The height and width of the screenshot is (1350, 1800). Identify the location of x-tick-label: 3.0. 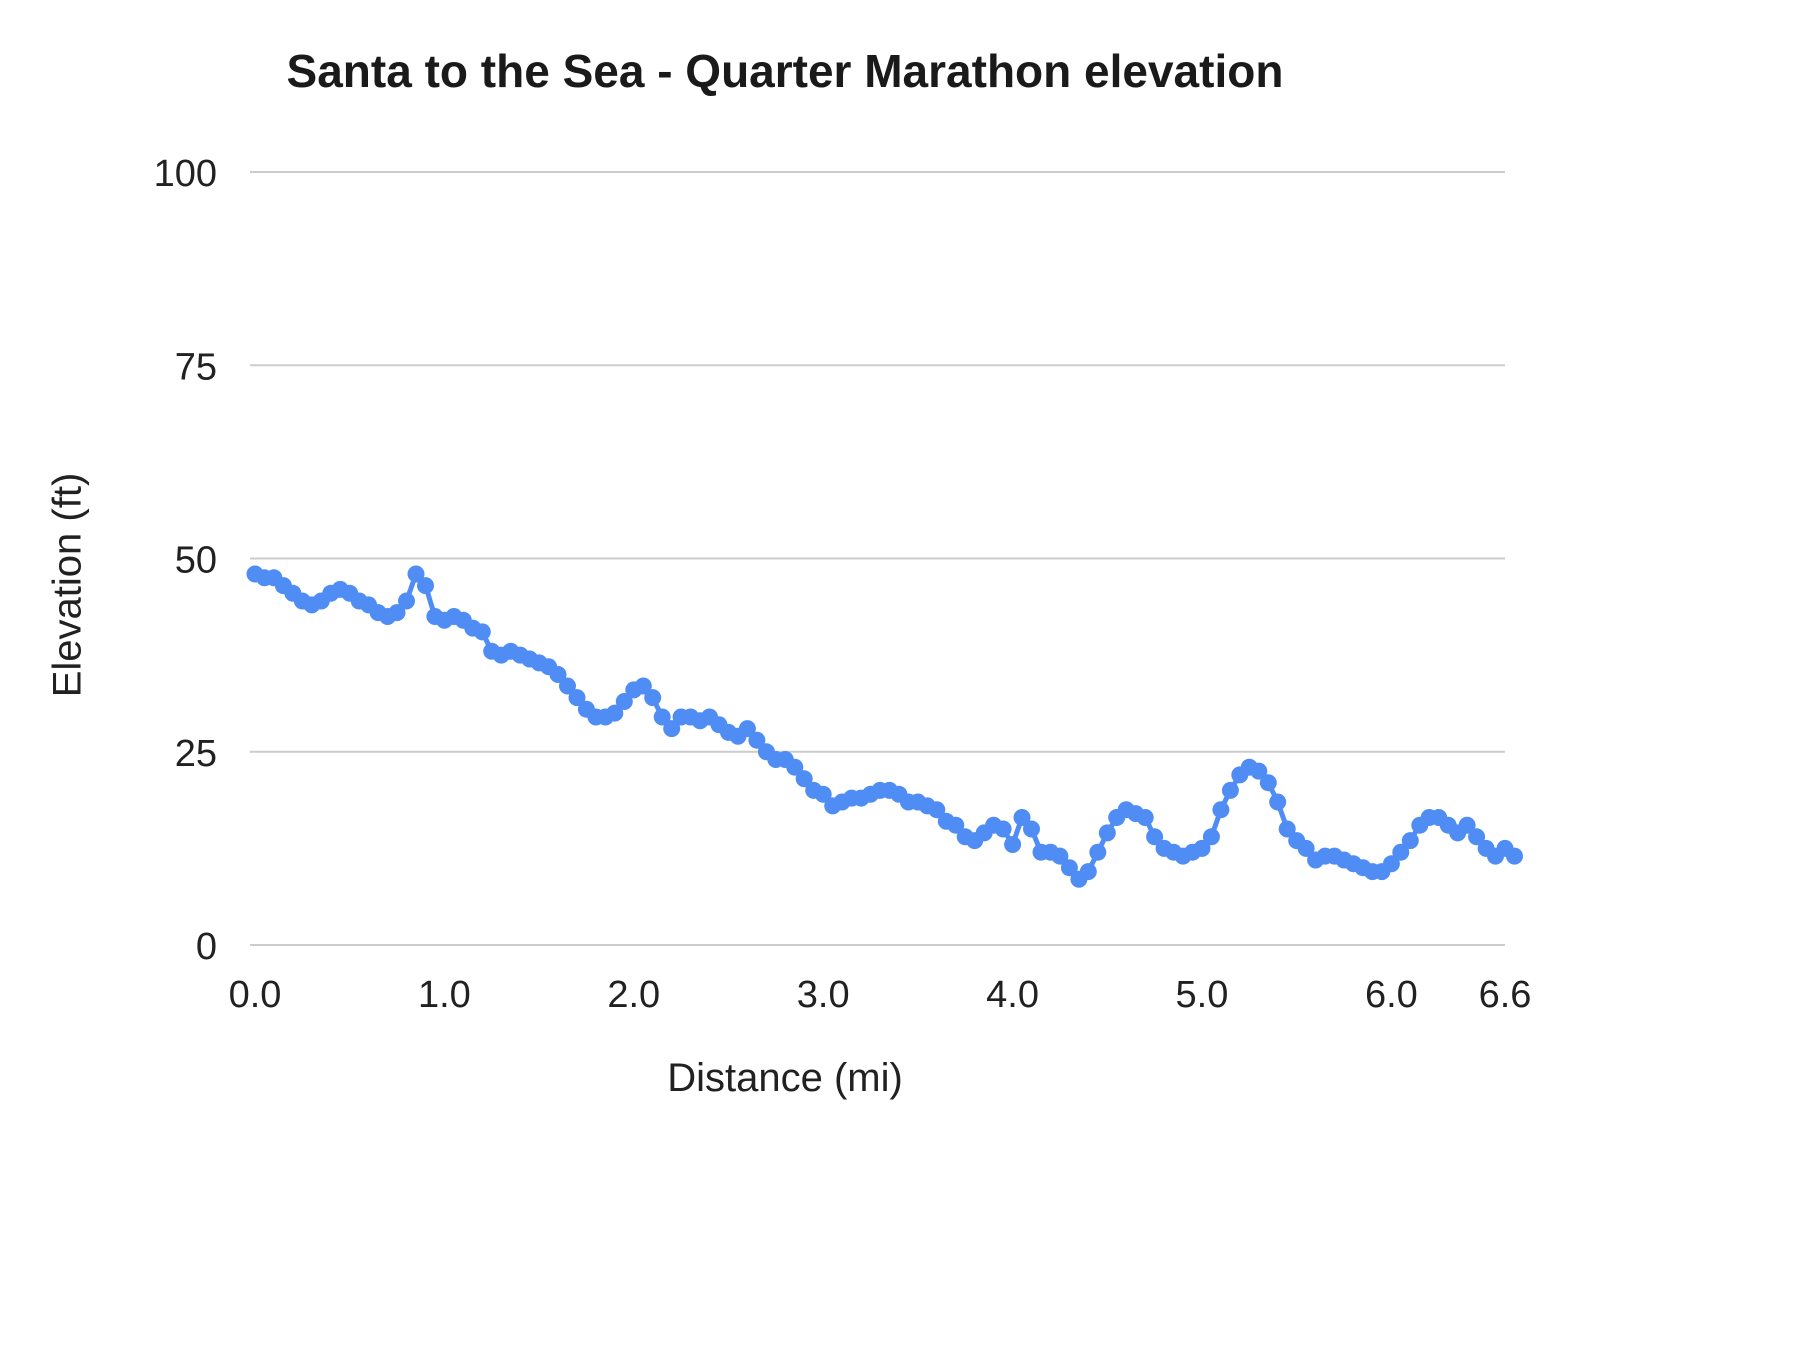
(823, 995).